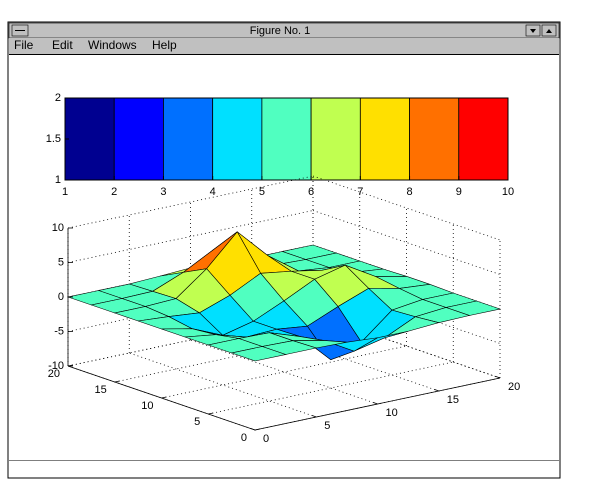 The width and height of the screenshot is (600, 494). What do you see at coordinates (61, 262) in the screenshot?
I see `z-tick-label: 5` at bounding box center [61, 262].